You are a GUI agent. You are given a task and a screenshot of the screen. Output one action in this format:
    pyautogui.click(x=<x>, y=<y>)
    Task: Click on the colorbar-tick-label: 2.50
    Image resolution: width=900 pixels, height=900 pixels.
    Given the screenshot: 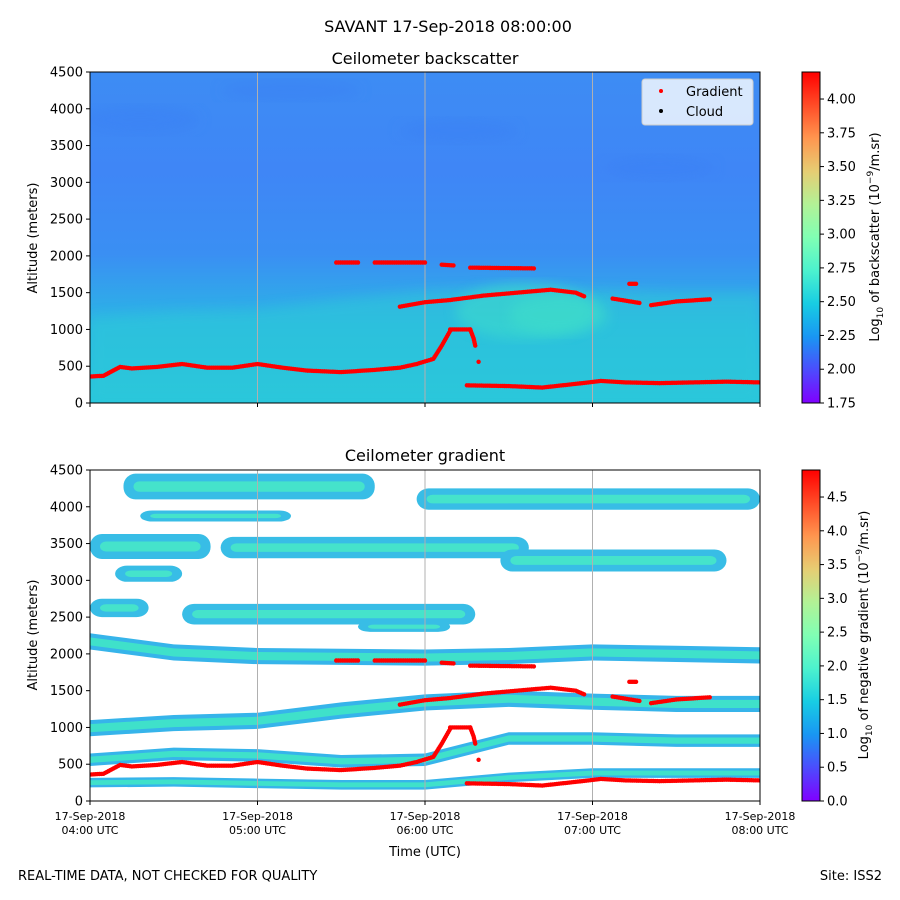 What is the action you would take?
    pyautogui.click(x=841, y=302)
    